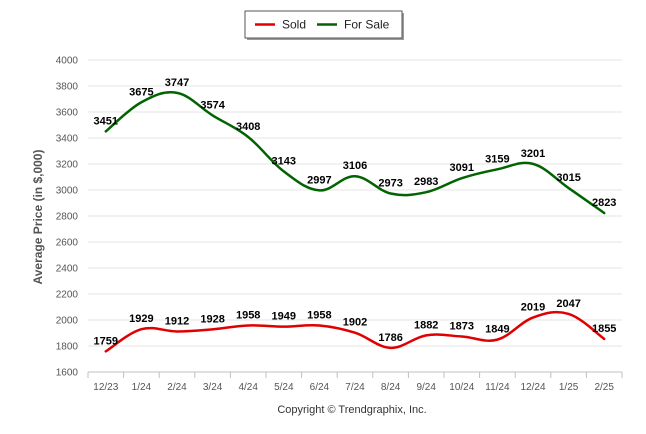  What do you see at coordinates (67, 113) in the screenshot?
I see `y-tick-label: 3600` at bounding box center [67, 113].